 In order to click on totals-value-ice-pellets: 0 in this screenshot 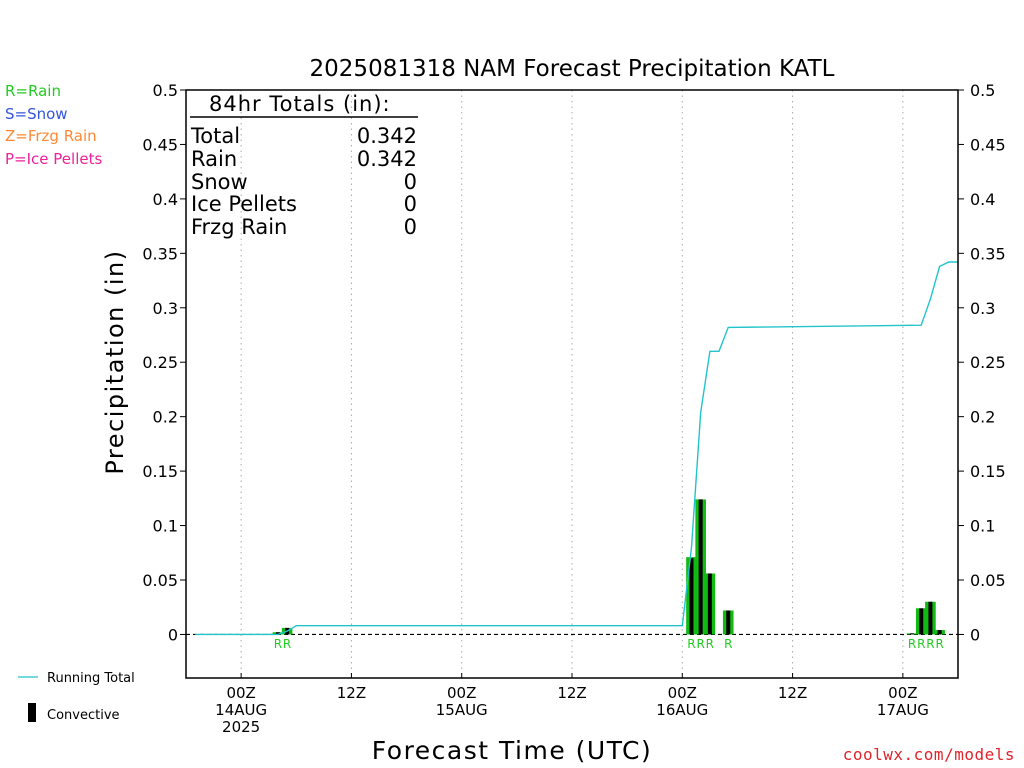, I will do `click(410, 204)`.